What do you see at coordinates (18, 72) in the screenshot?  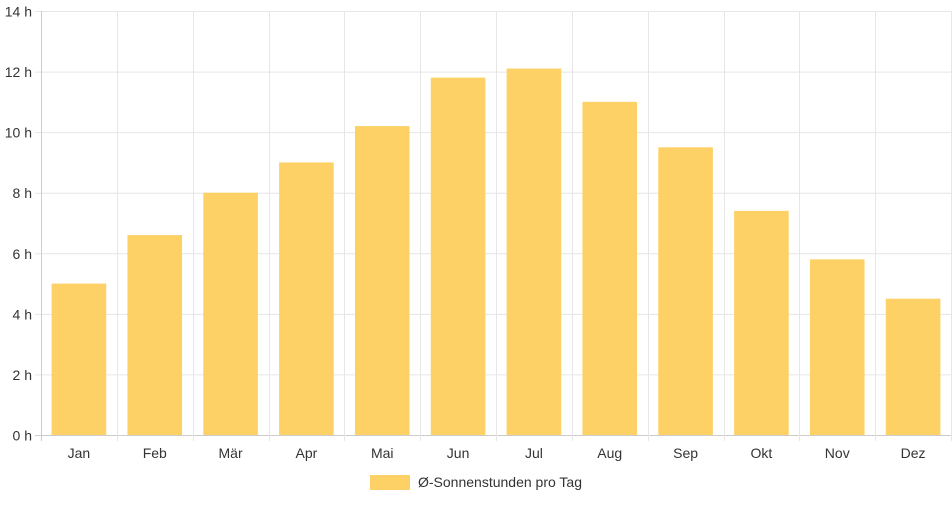 I see `y-tick-label: 12 h` at bounding box center [18, 72].